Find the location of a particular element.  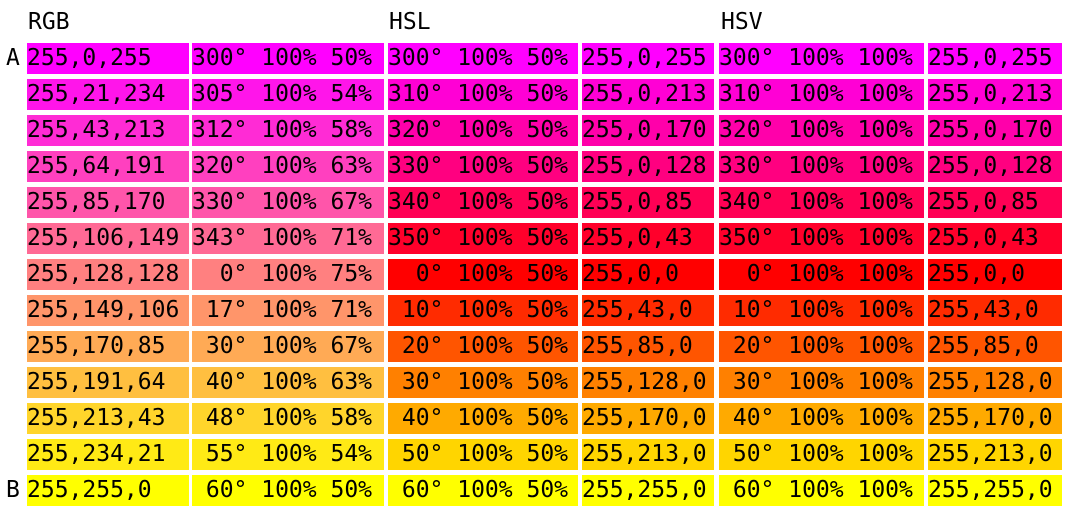

rgb-value-cell: 255,0,255 is located at coordinates (108, 58).